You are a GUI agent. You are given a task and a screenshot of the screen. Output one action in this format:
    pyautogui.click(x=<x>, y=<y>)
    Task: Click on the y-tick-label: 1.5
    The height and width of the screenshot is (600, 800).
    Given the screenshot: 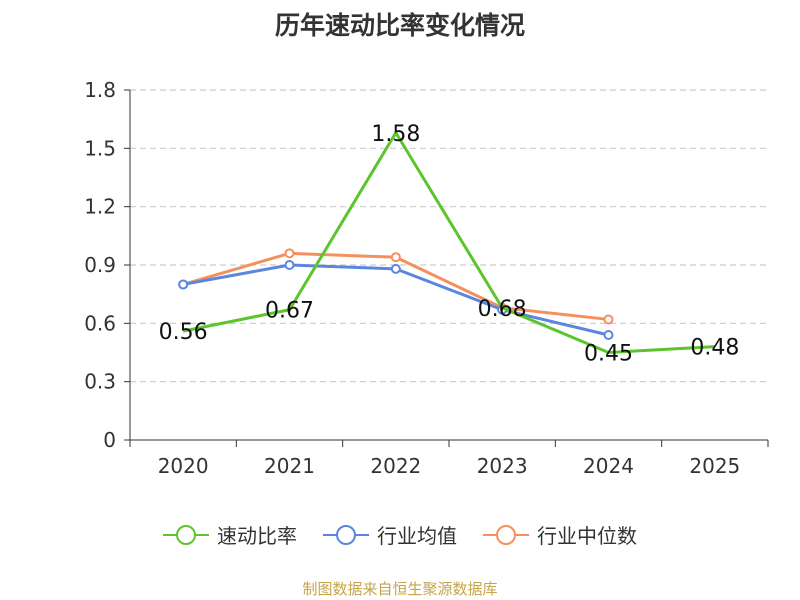 What is the action you would take?
    pyautogui.click(x=100, y=148)
    